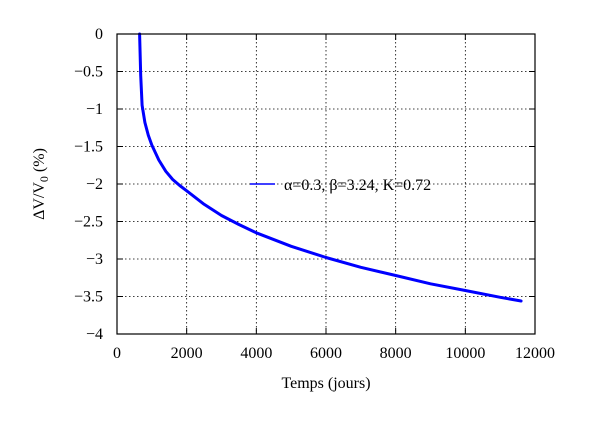 This screenshot has width=603, height=422. Describe the element at coordinates (535, 353) in the screenshot. I see `x-tick-label: 12000` at that location.